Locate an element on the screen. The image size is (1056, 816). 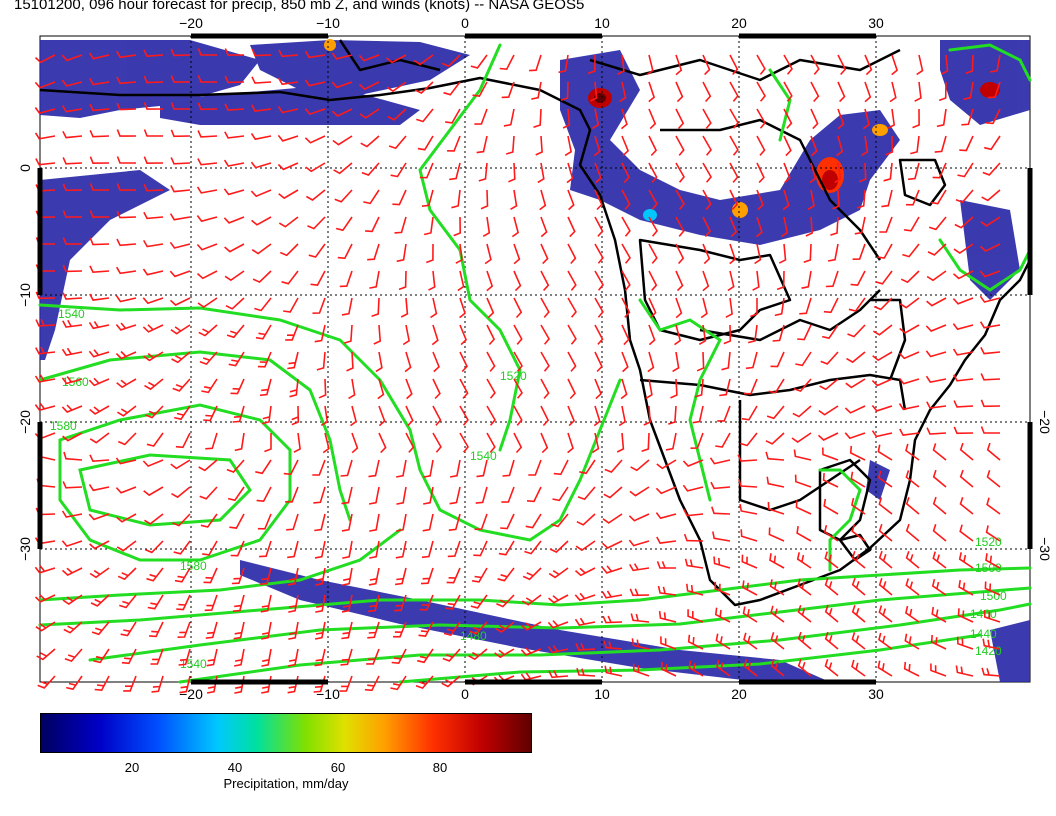
lat-tick-left: −20 is located at coordinates (25, 422).